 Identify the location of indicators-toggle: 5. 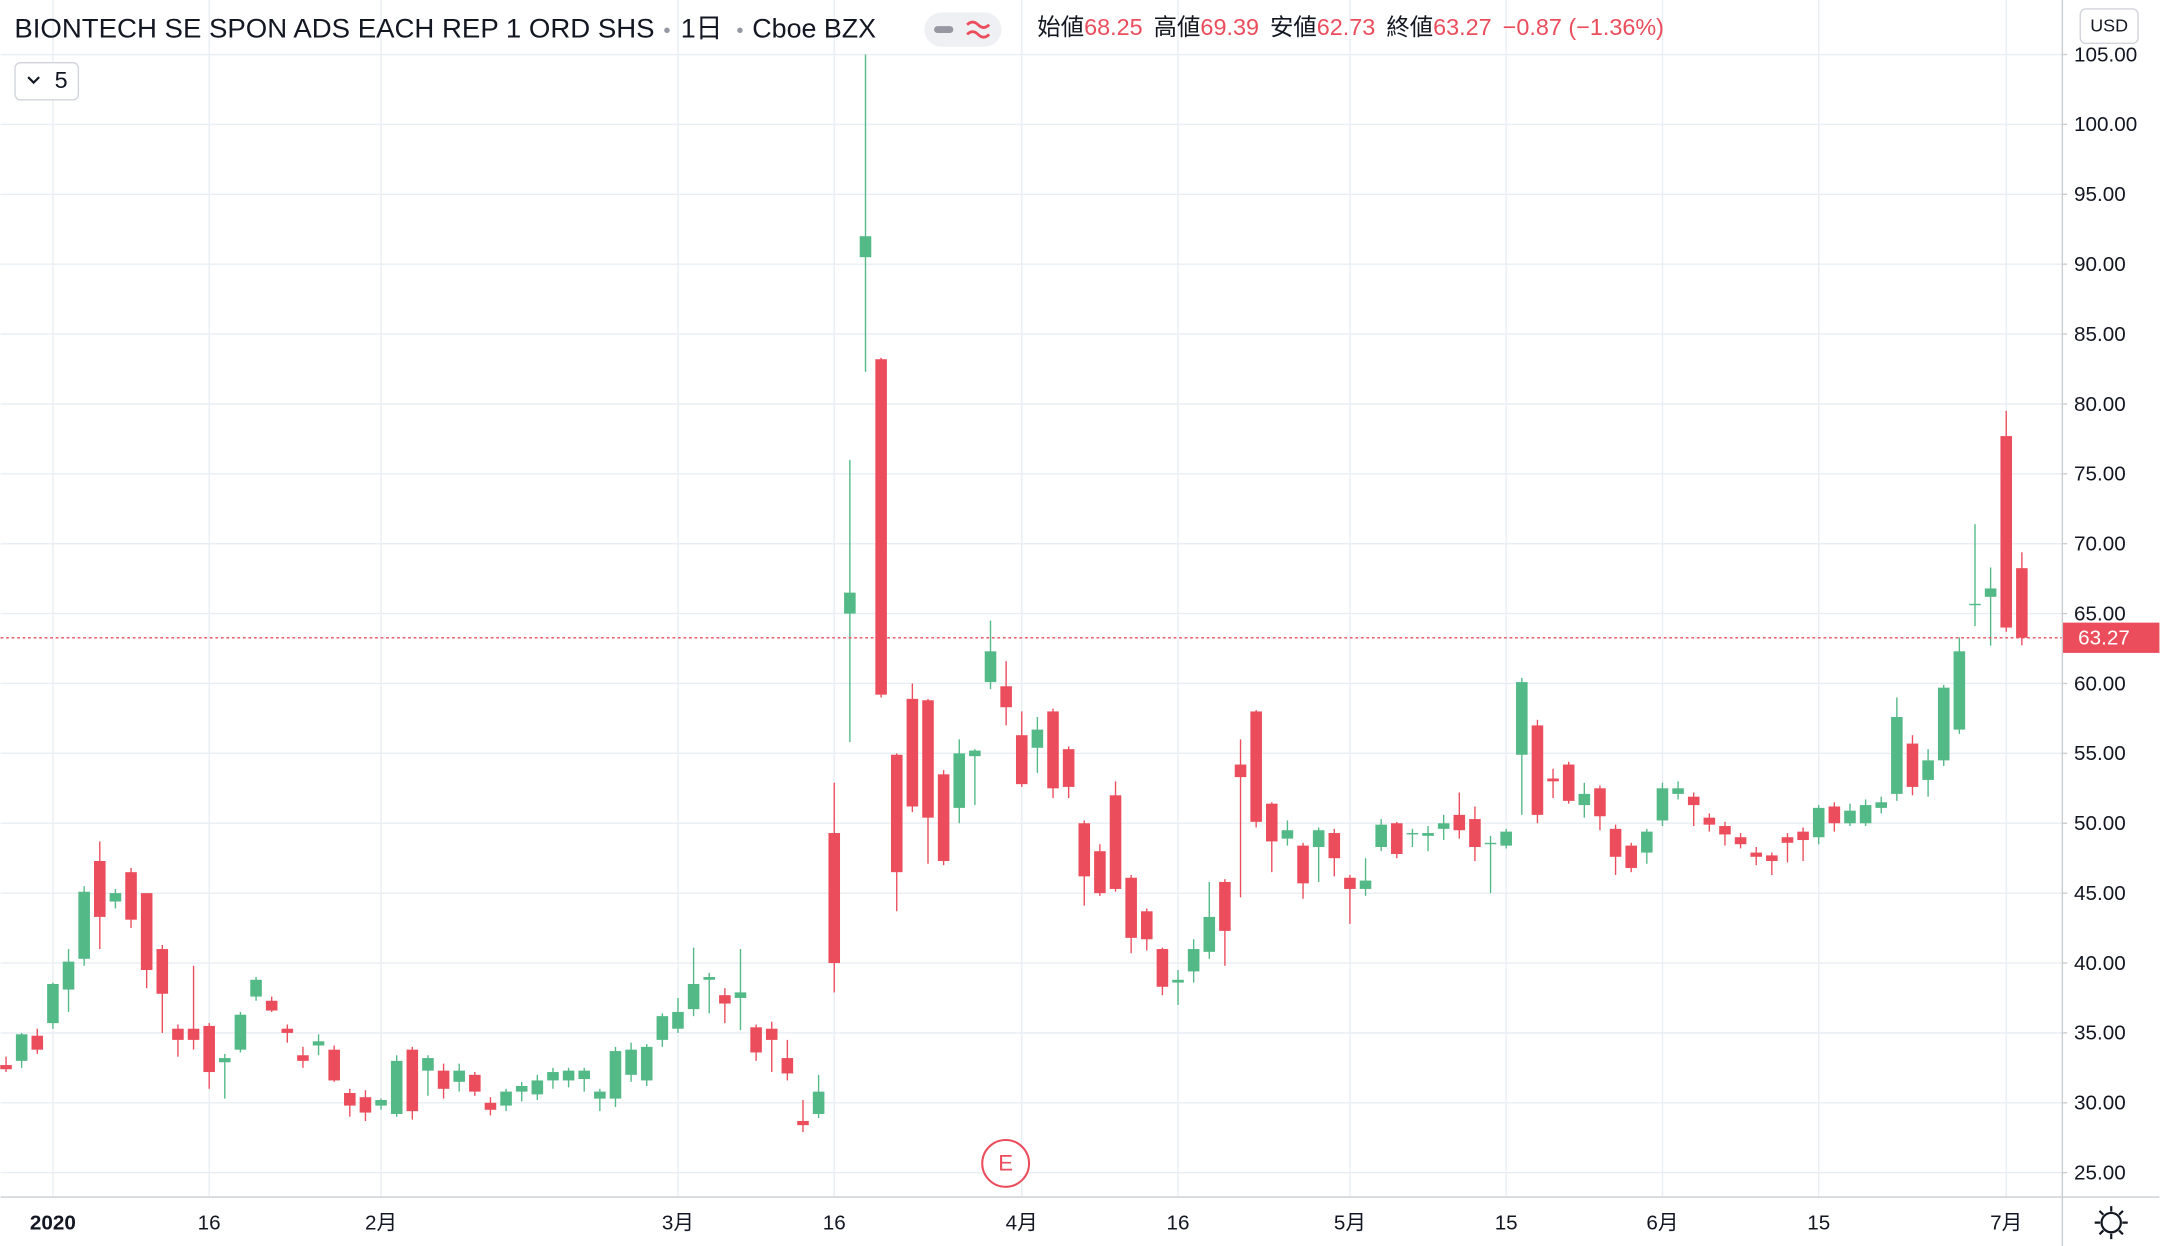
(47, 81).